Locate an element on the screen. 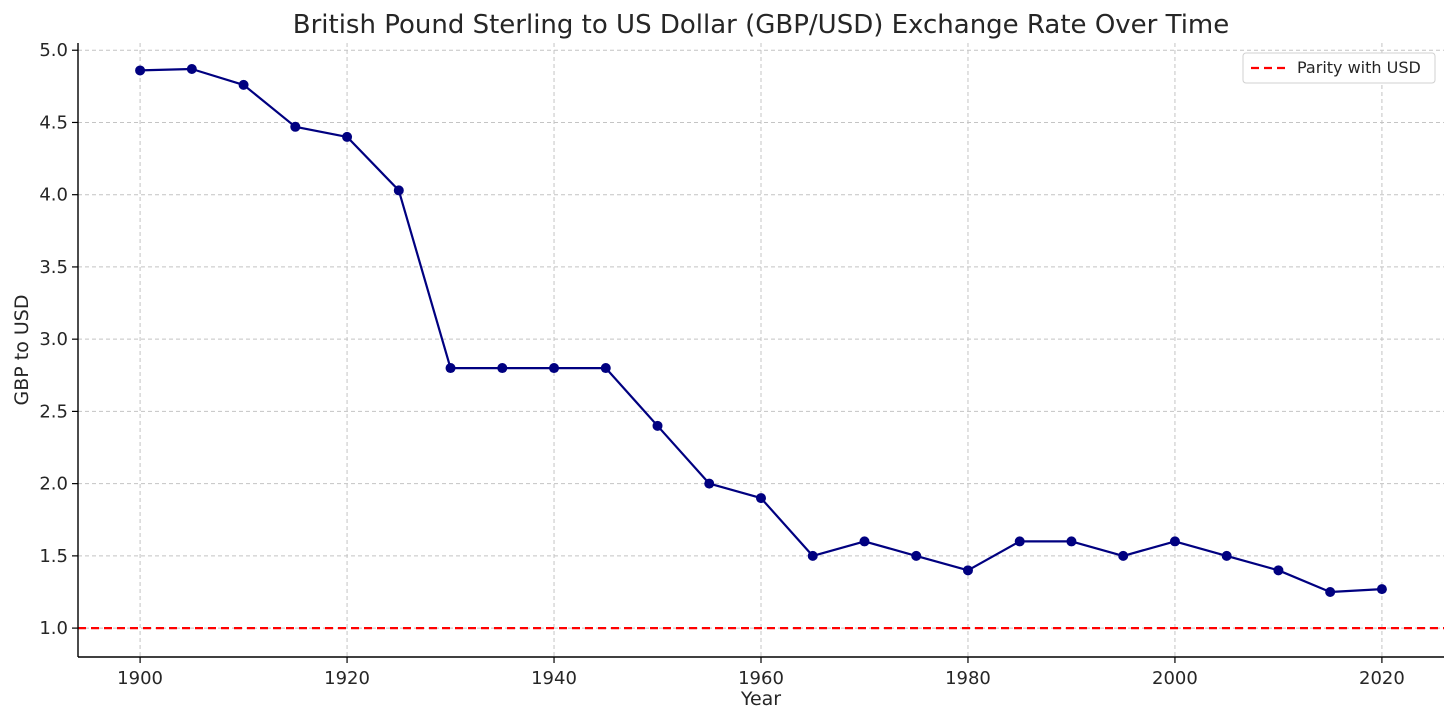 The height and width of the screenshot is (722, 1456). y-tick-label: 2.5 is located at coordinates (53, 411).